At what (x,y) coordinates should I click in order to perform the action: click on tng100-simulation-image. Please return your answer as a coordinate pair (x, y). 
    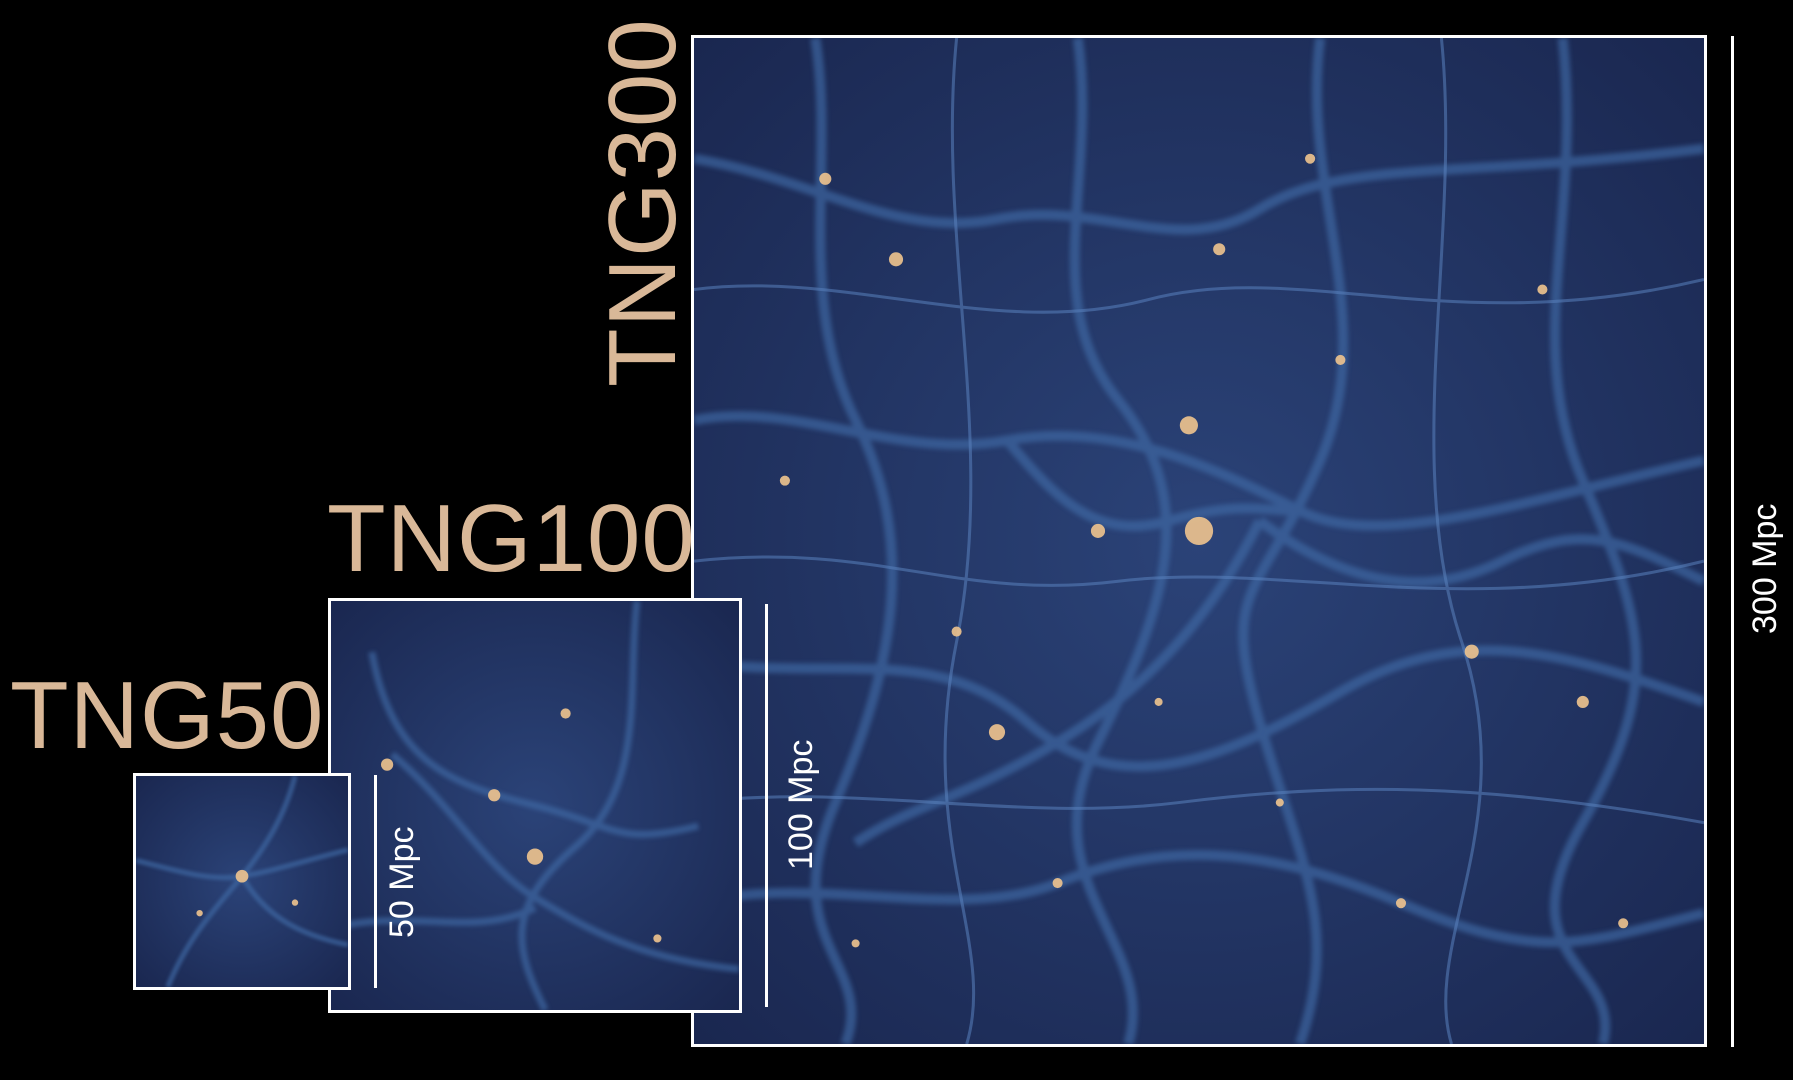
    Looking at the image, I should click on (535, 805).